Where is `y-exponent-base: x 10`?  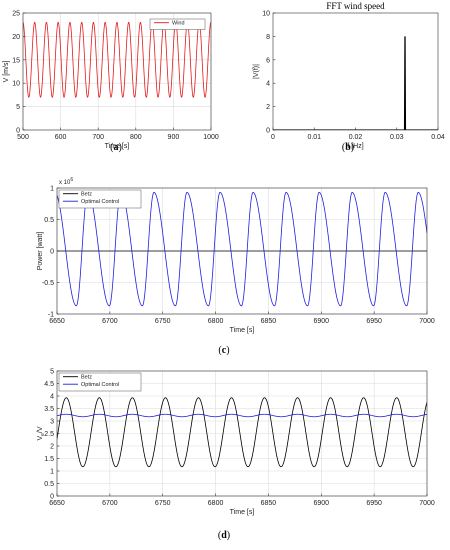
y-exponent-base: x 10 is located at coordinates (65, 183).